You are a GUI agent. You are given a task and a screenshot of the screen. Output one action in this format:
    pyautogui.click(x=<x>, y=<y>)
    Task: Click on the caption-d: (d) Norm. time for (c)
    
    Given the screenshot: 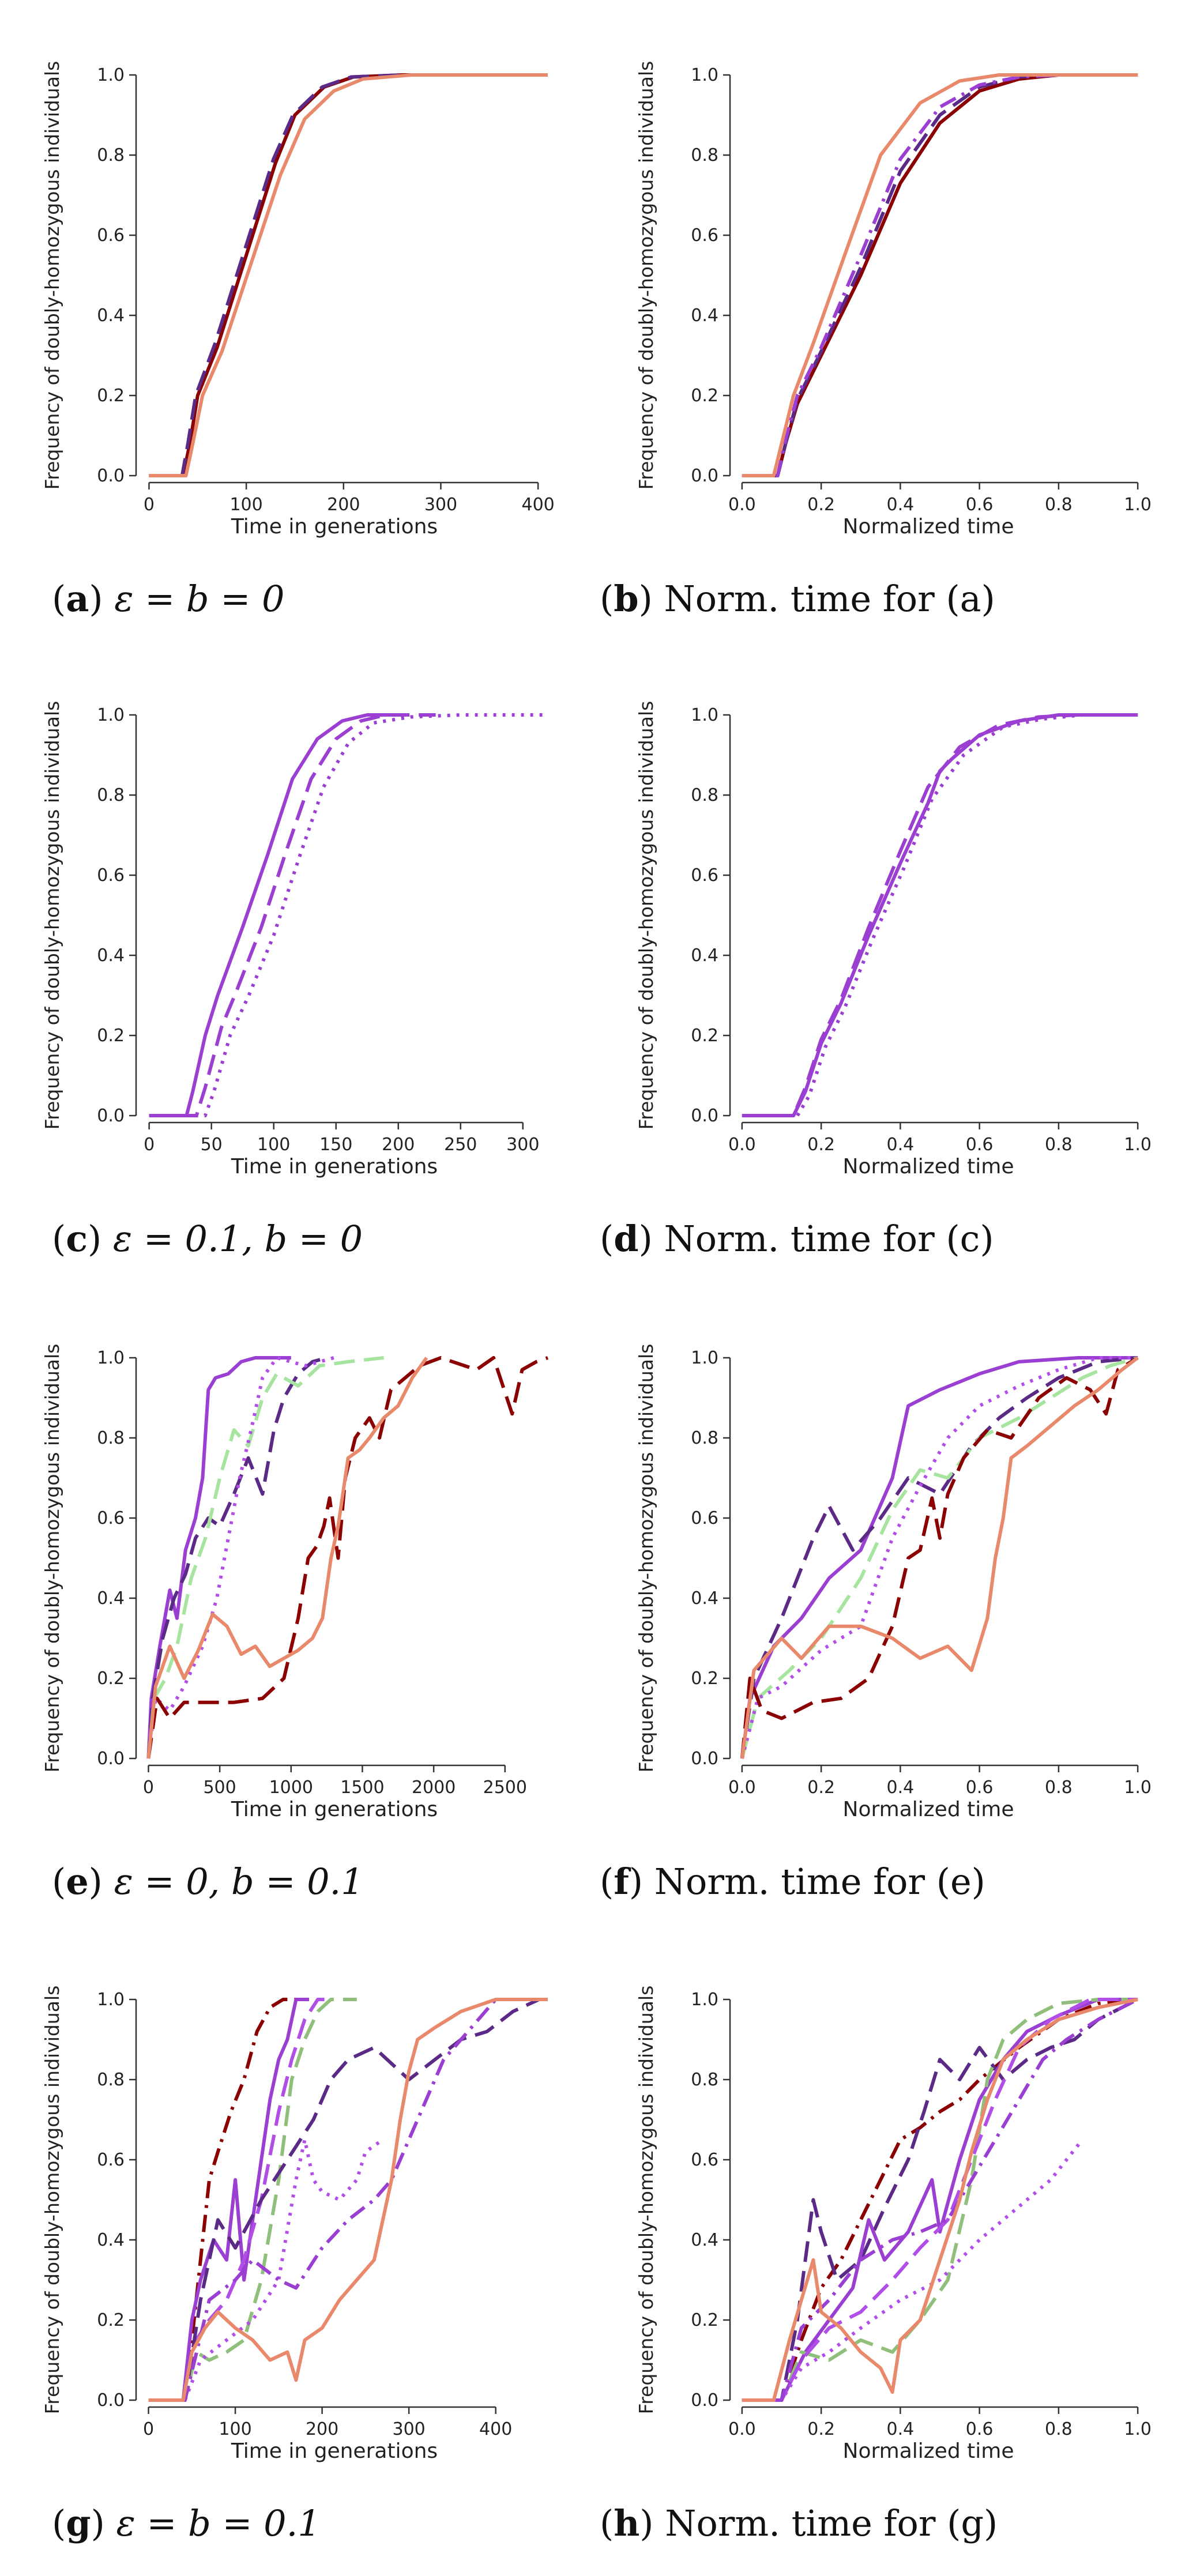 What is the action you would take?
    pyautogui.click(x=797, y=1239)
    